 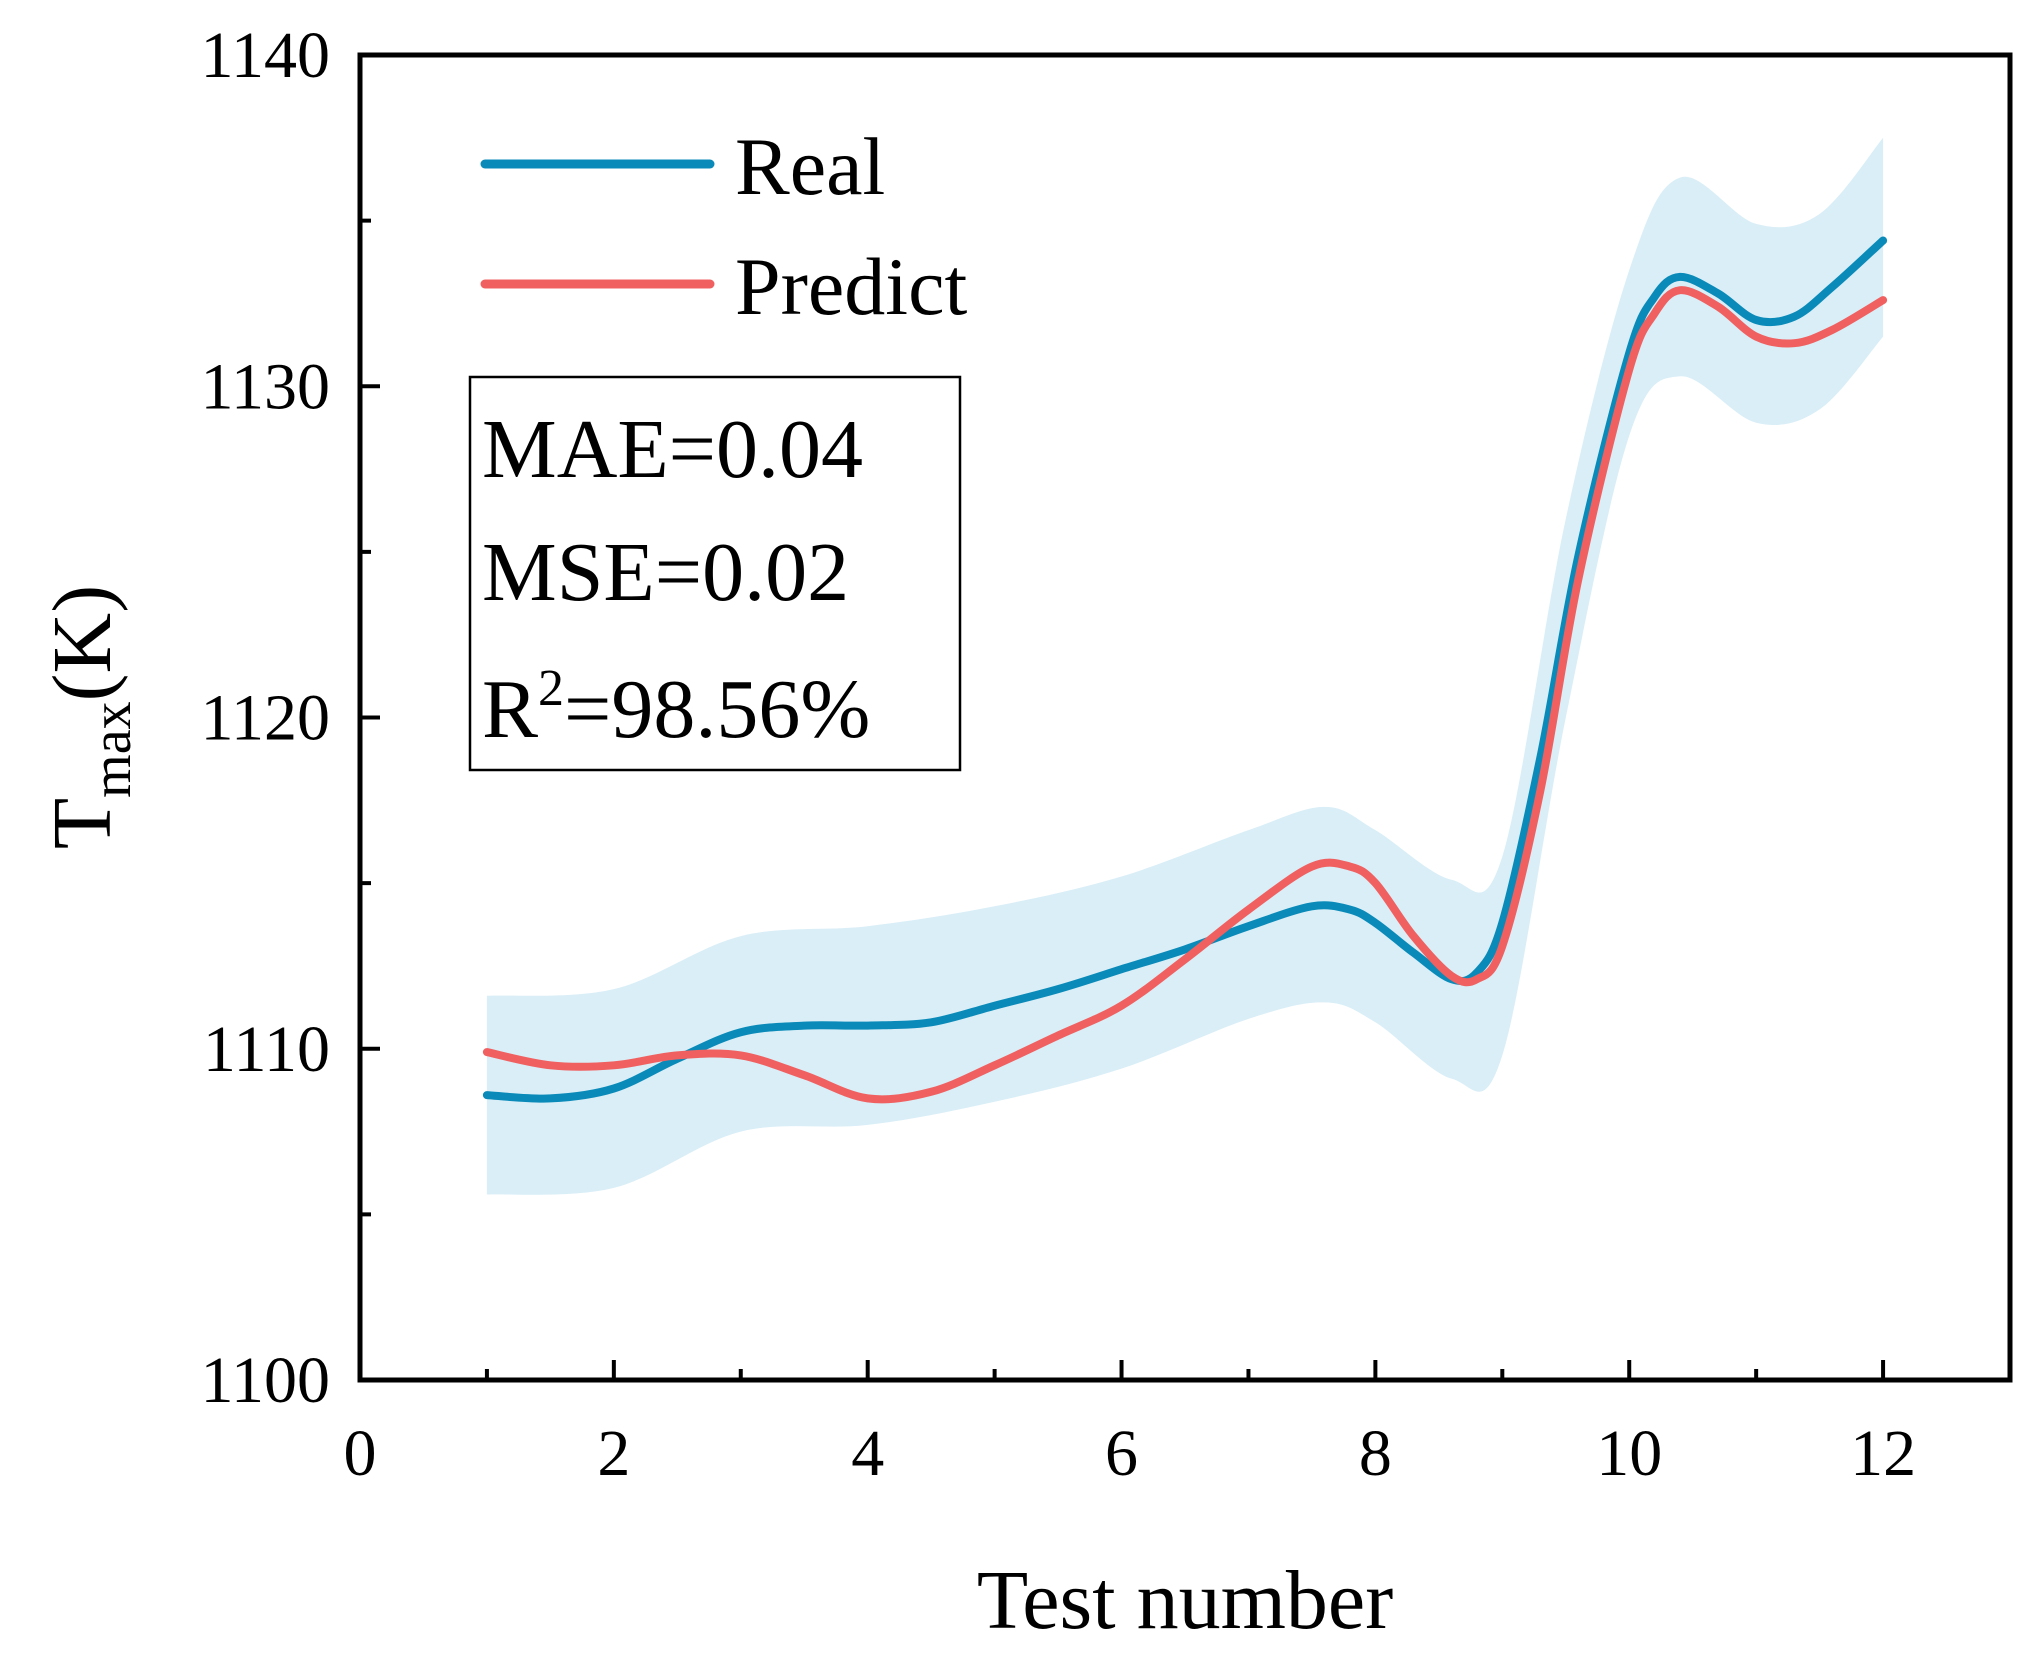 What do you see at coordinates (1629, 1453) in the screenshot?
I see `x-tick-label: 10` at bounding box center [1629, 1453].